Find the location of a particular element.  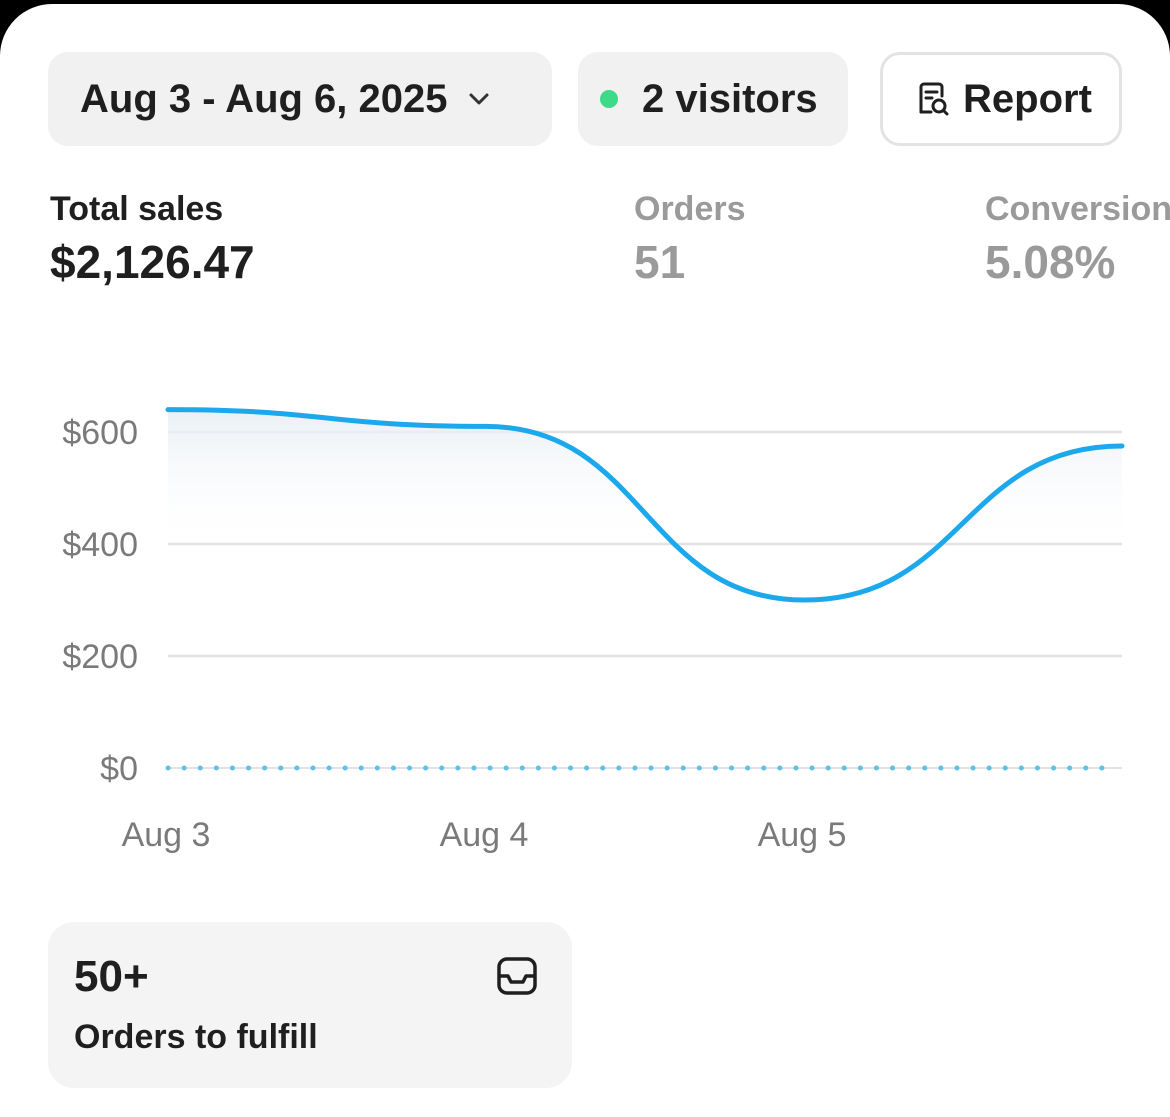

chevron-down-icon is located at coordinates (479, 99).